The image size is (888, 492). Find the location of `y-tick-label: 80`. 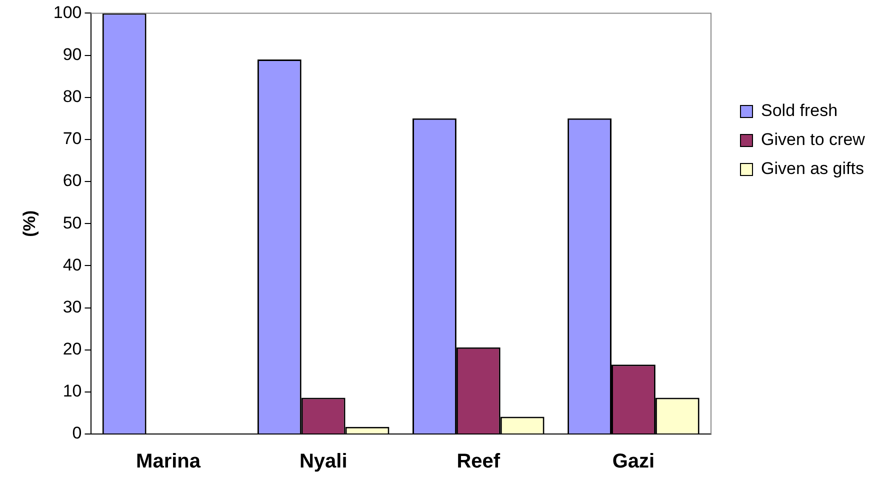

y-tick-label: 80 is located at coordinates (72, 96).